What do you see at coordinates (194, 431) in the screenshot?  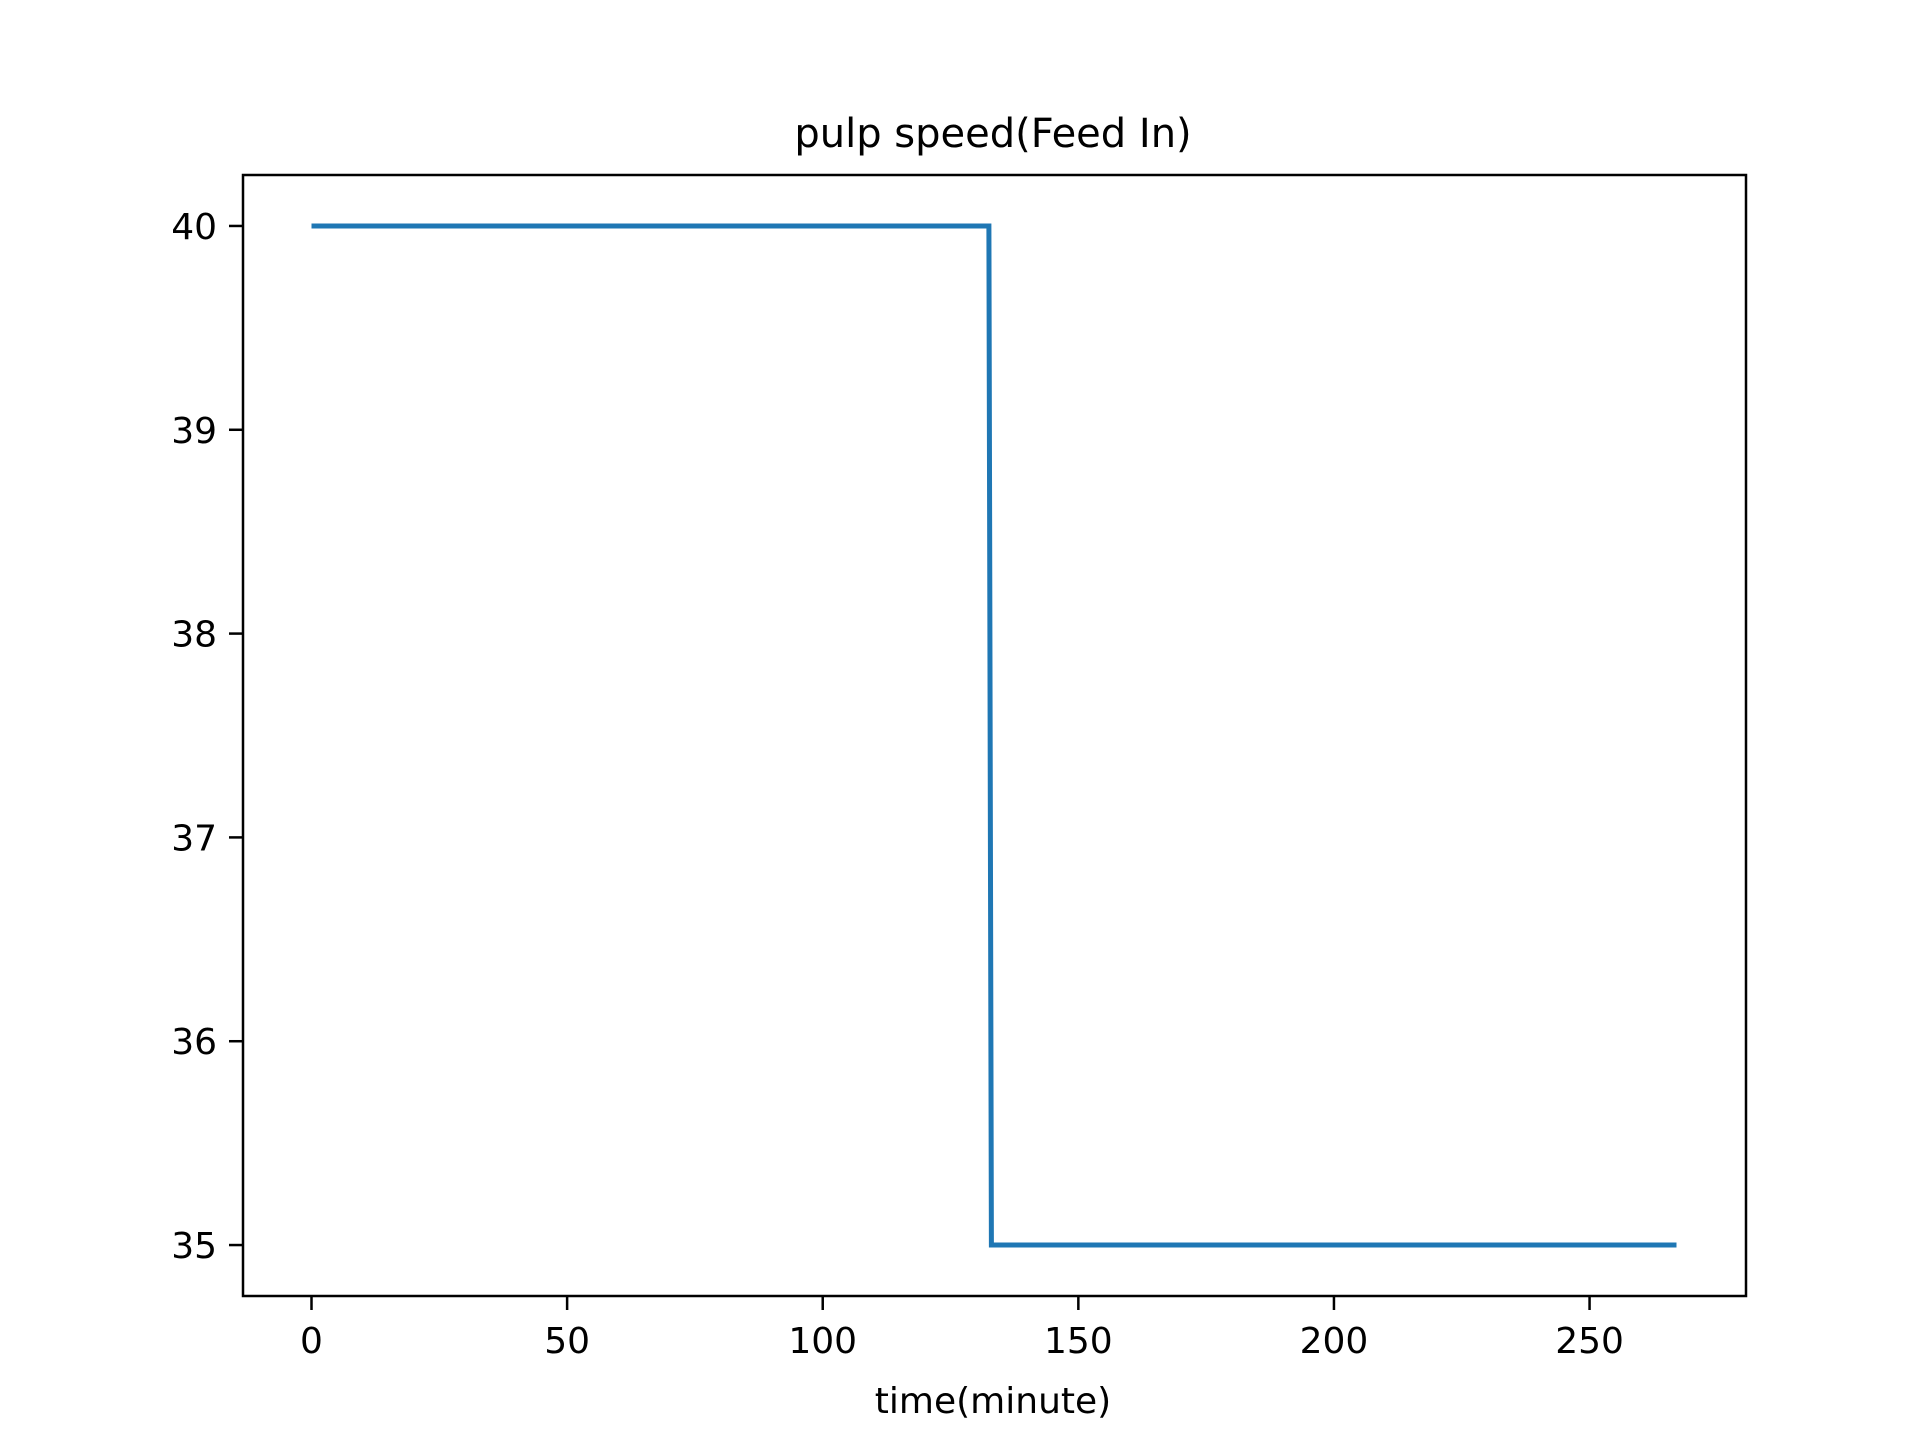 I see `y-tick-label: 39` at bounding box center [194, 431].